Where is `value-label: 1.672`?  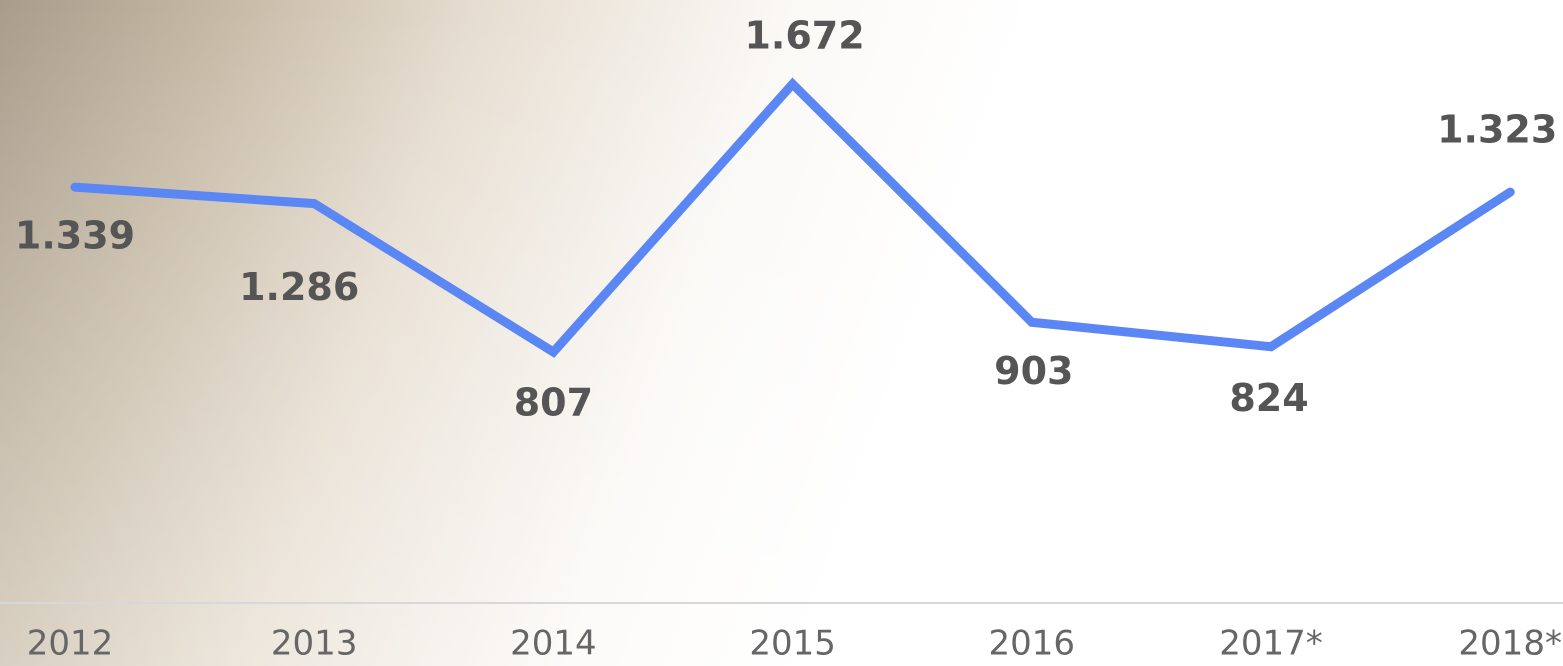 value-label: 1.672 is located at coordinates (804, 36).